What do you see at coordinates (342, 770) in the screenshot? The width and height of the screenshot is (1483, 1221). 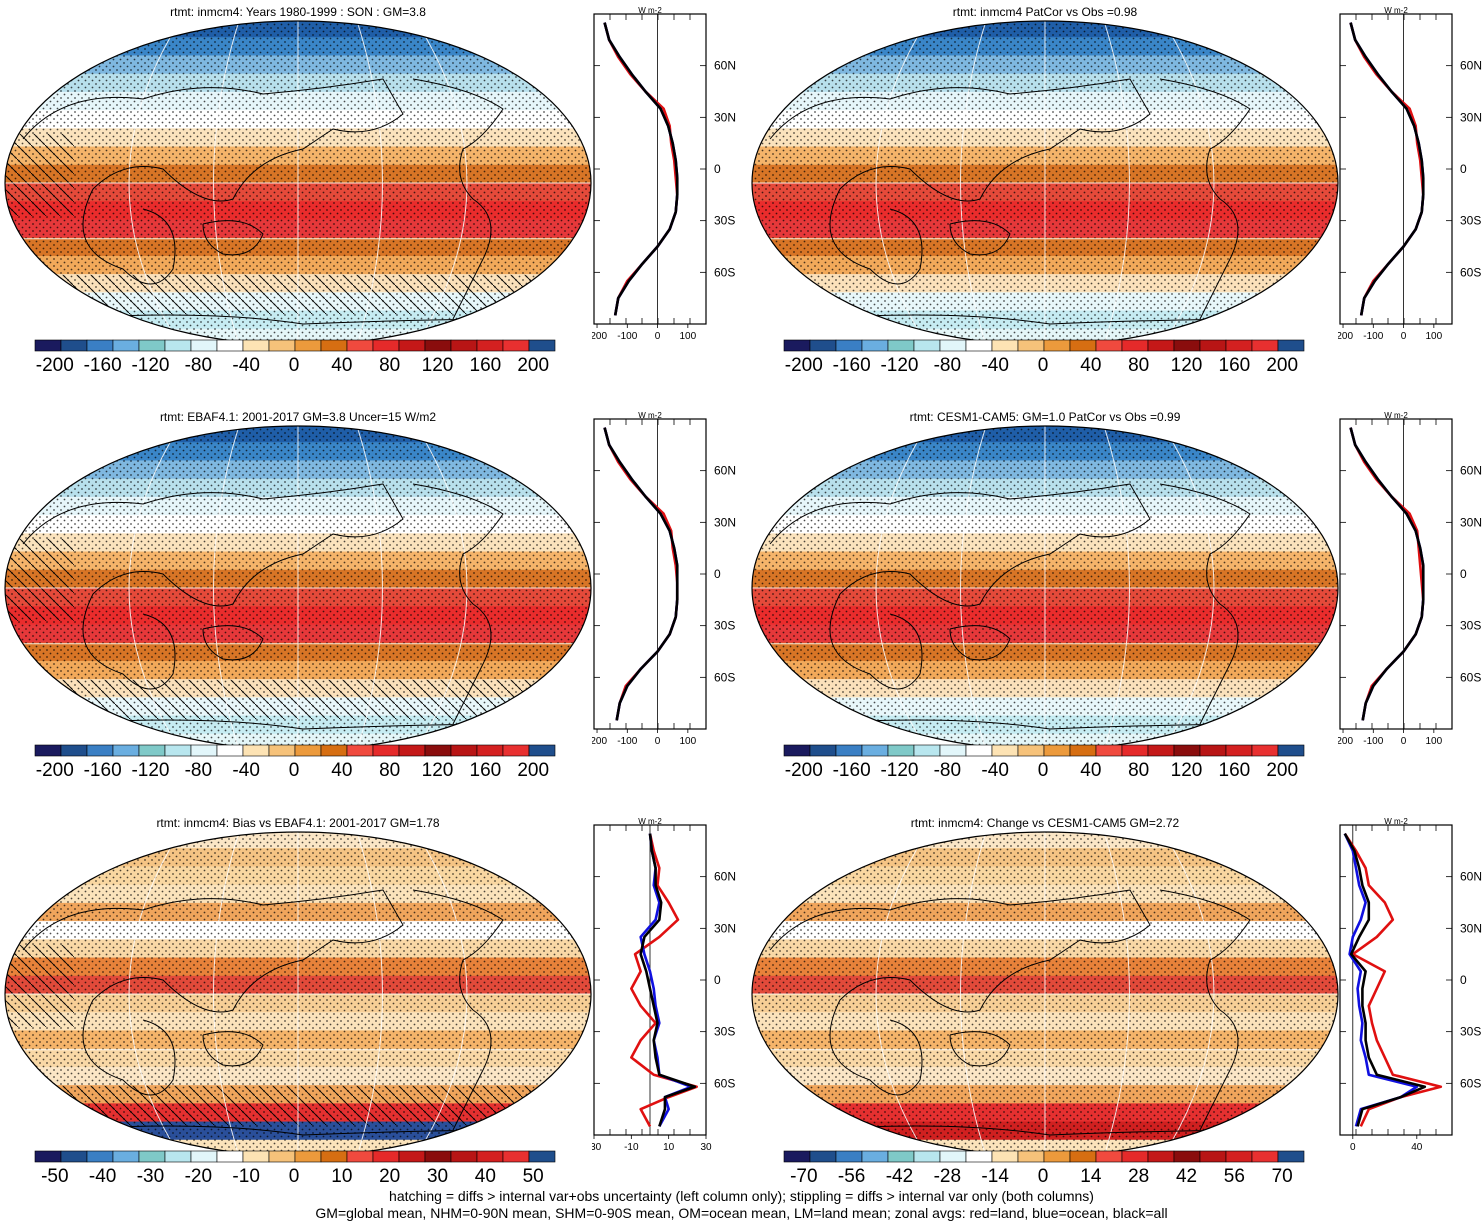 I see `colorbar-tick-label: 40` at bounding box center [342, 770].